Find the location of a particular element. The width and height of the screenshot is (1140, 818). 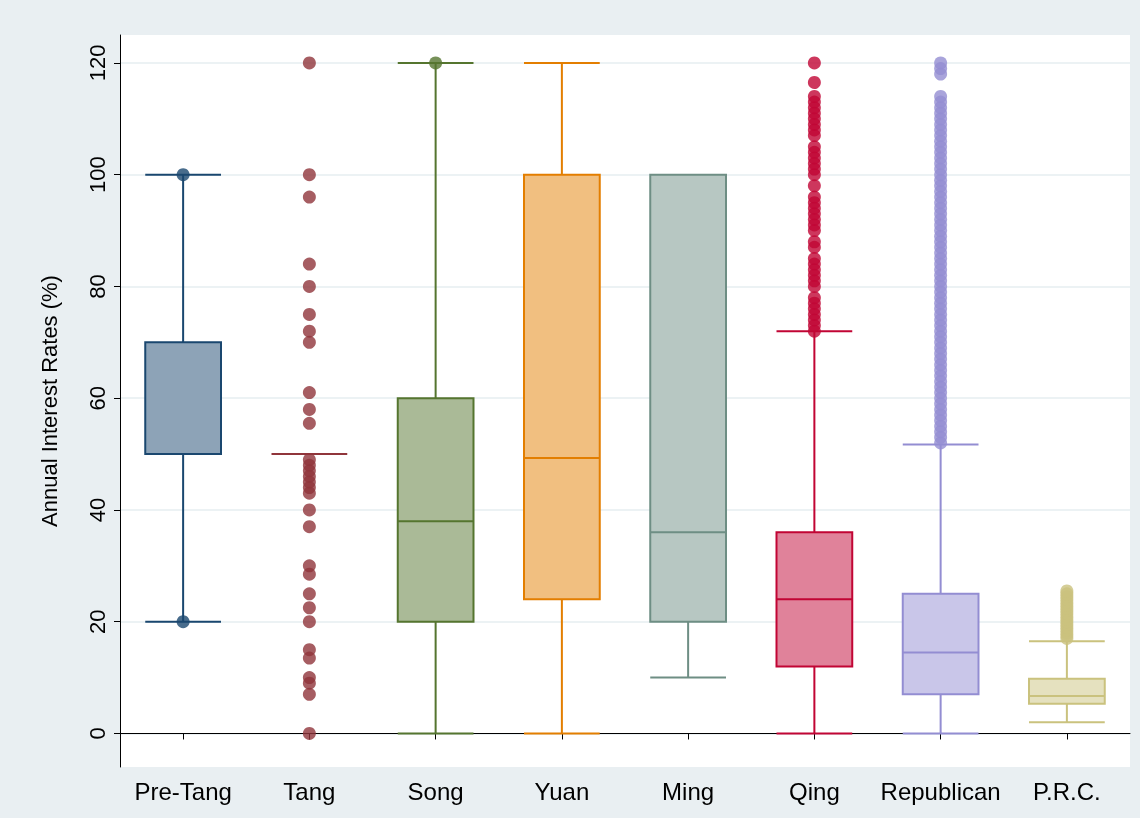

y-tick-label: 80 is located at coordinates (97, 286).